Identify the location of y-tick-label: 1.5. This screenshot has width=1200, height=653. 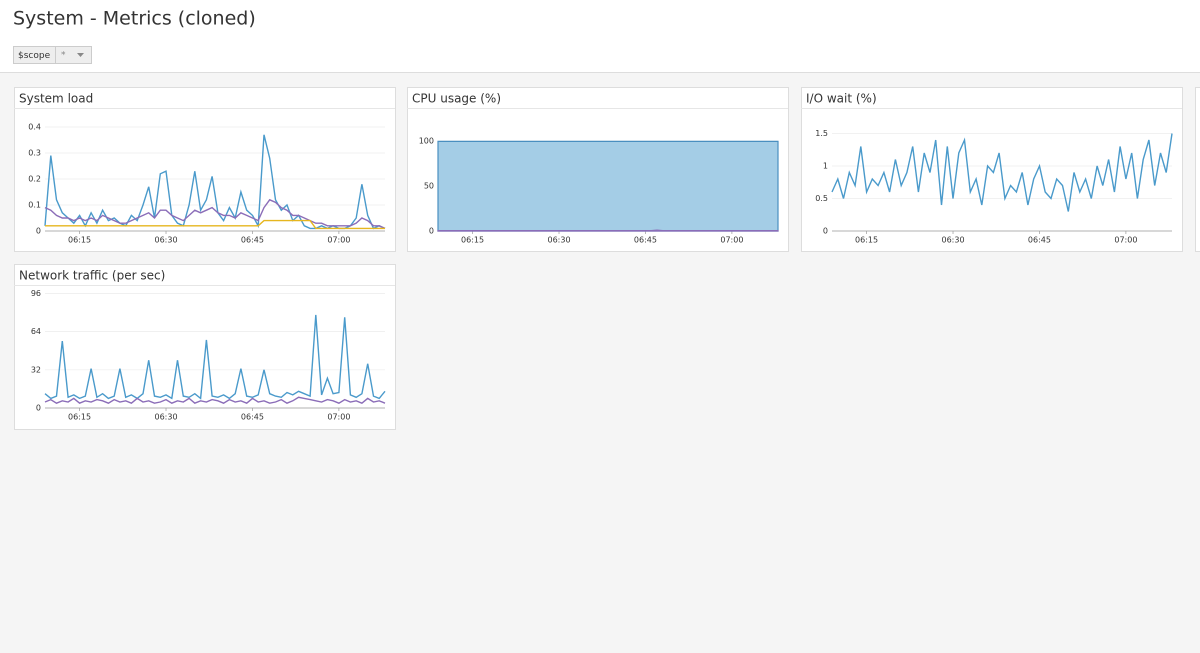
(821, 133).